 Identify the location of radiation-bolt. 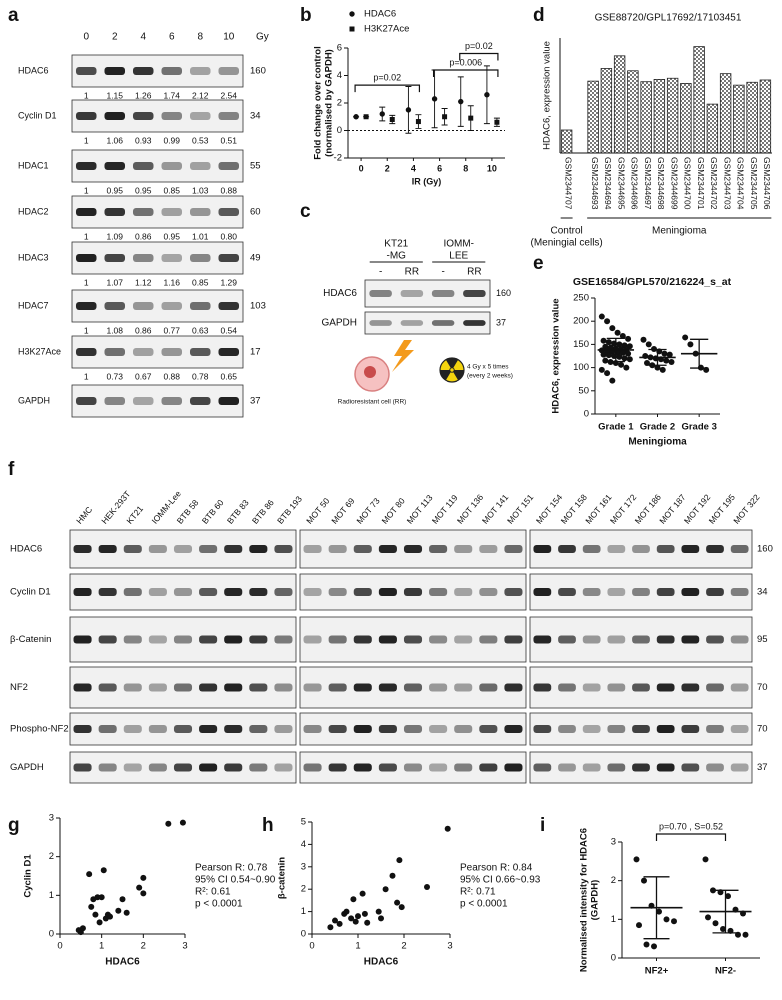
(403, 356).